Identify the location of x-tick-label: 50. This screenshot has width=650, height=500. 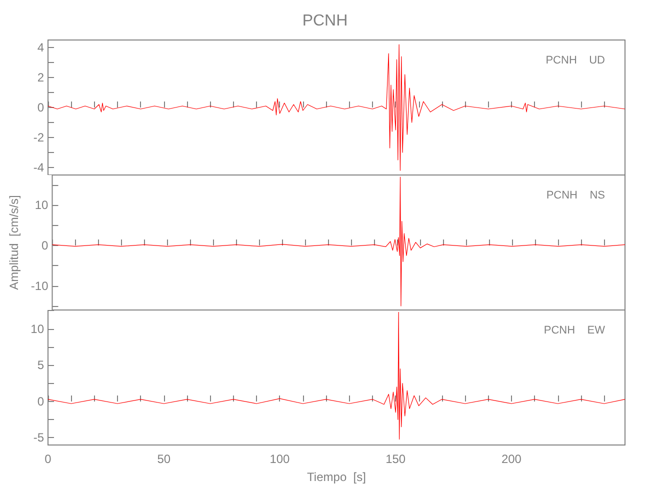
(164, 459).